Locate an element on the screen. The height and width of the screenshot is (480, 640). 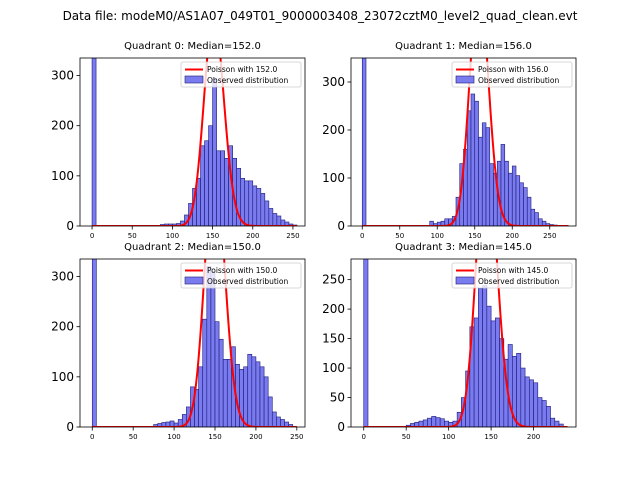
x-tick-label: 200 is located at coordinates (533, 437).